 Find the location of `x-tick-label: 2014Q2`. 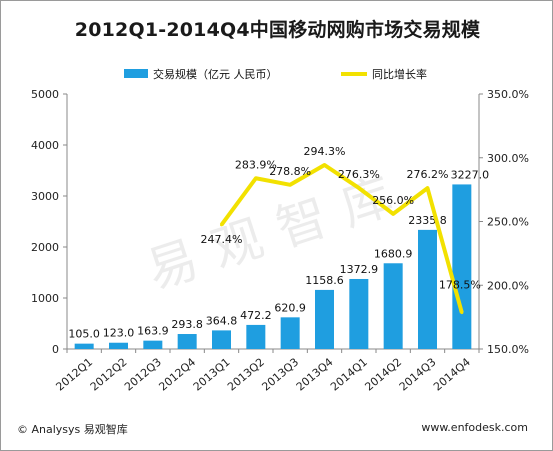

x-tick-label: 2014Q2 is located at coordinates (383, 374).